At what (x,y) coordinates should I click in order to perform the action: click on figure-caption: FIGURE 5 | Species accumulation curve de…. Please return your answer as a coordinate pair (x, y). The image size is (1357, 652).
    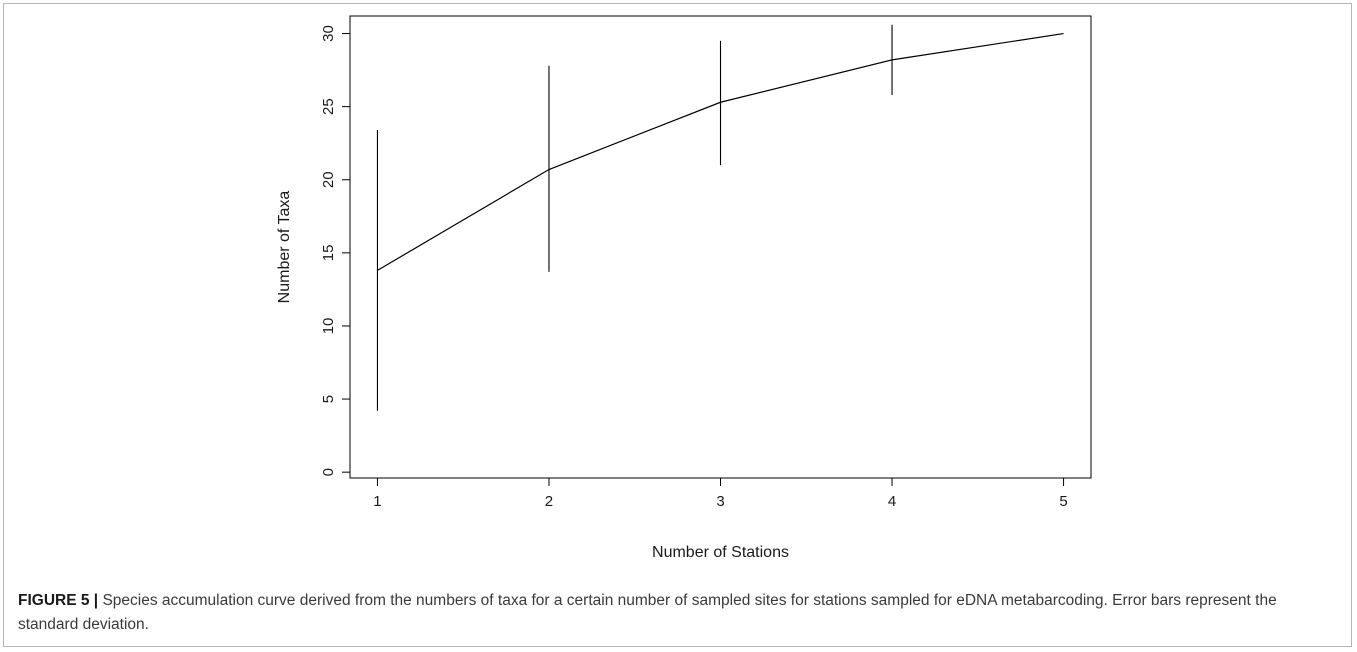
    Looking at the image, I should click on (678, 613).